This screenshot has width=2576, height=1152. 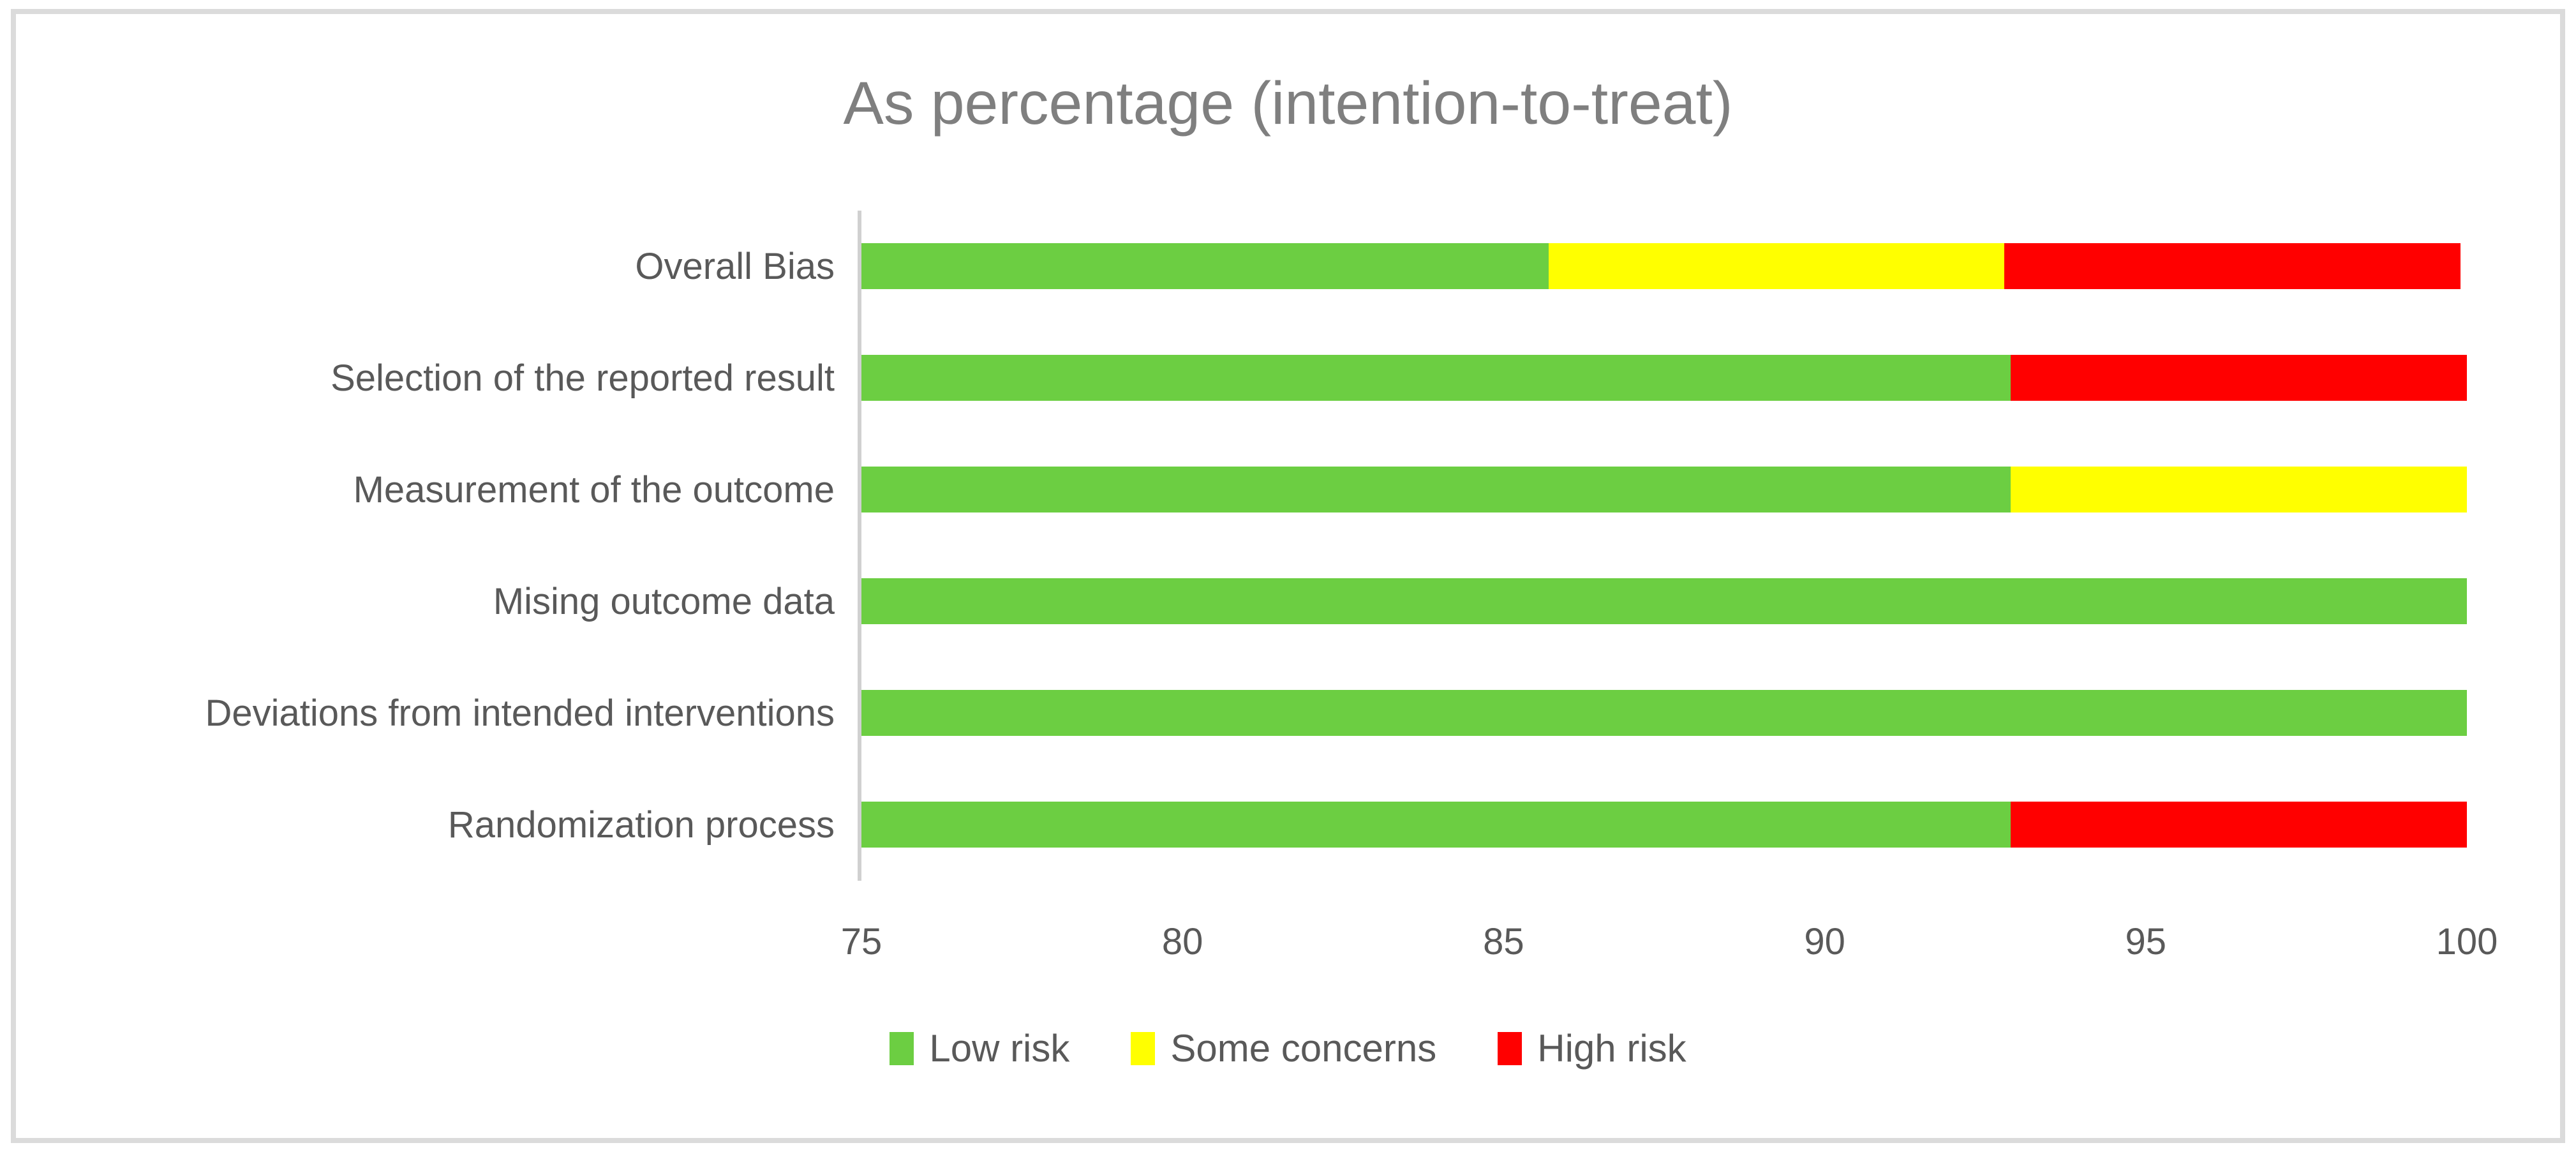 What do you see at coordinates (859, 546) in the screenshot?
I see `y-axis-line` at bounding box center [859, 546].